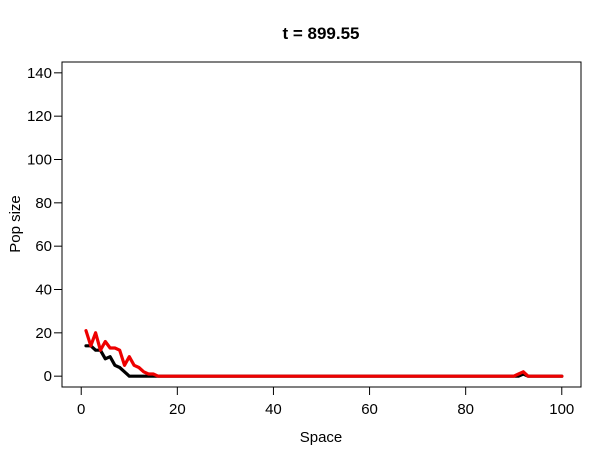 This screenshot has height=450, width=600. I want to click on y-axis: 0 20 40 60 80 100 120 140, so click(44, 225).